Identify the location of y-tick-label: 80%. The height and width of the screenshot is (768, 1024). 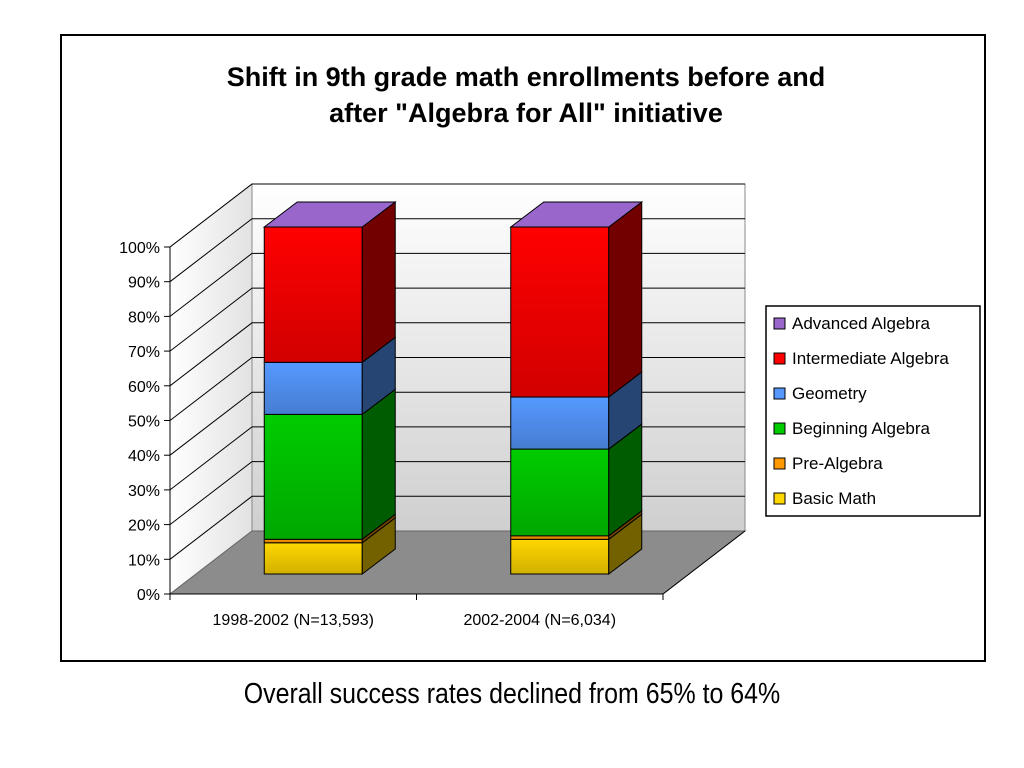
(144, 317).